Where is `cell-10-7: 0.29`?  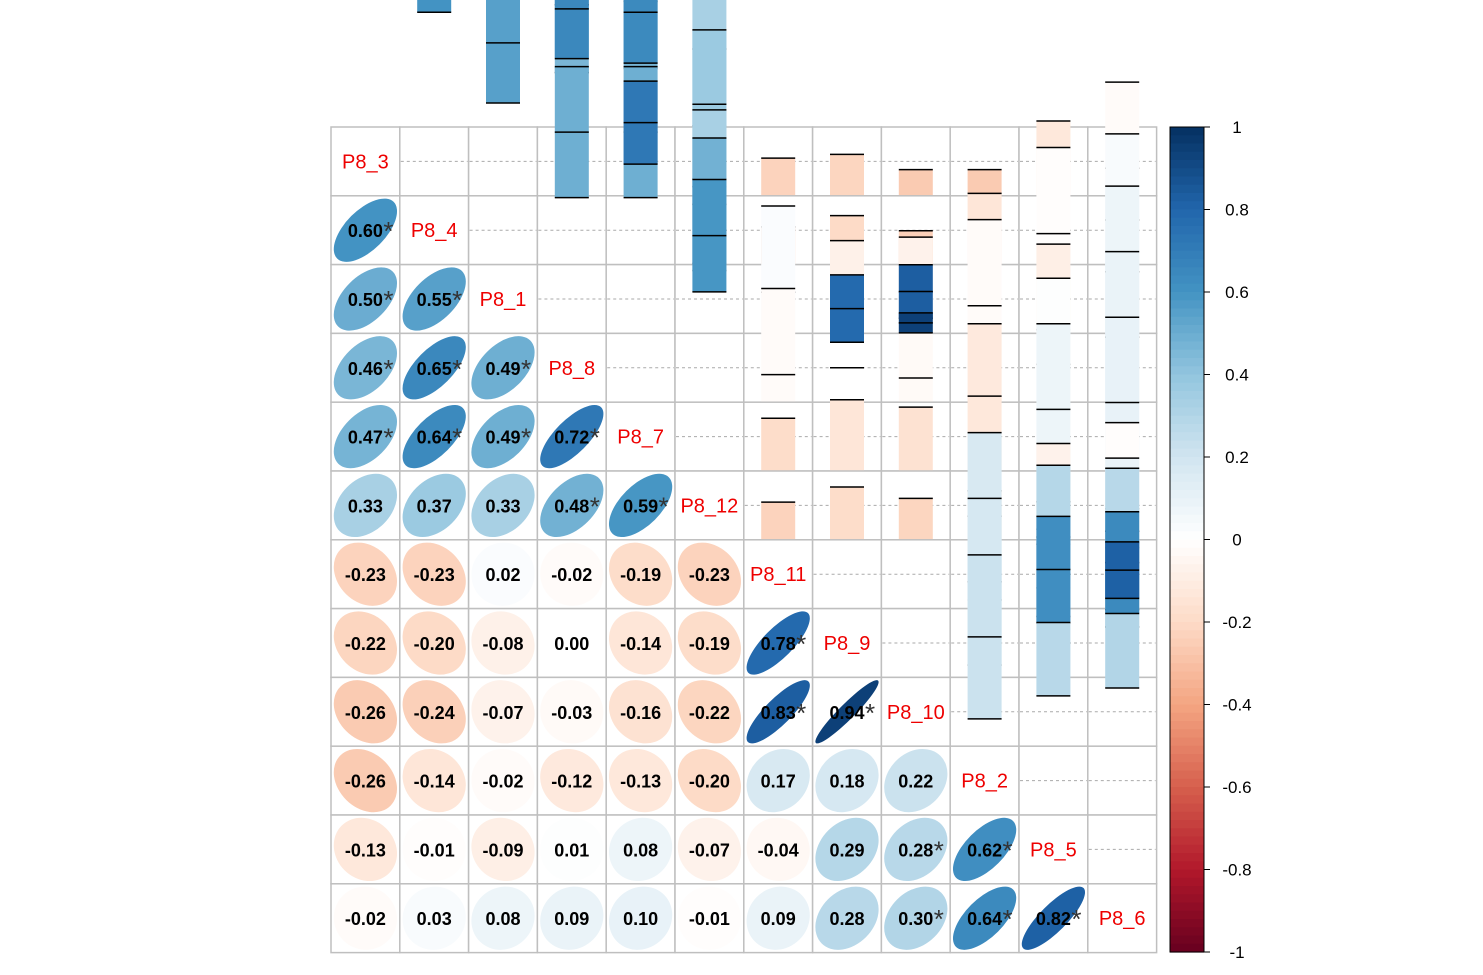
cell-10-7: 0.29 is located at coordinates (847, 849).